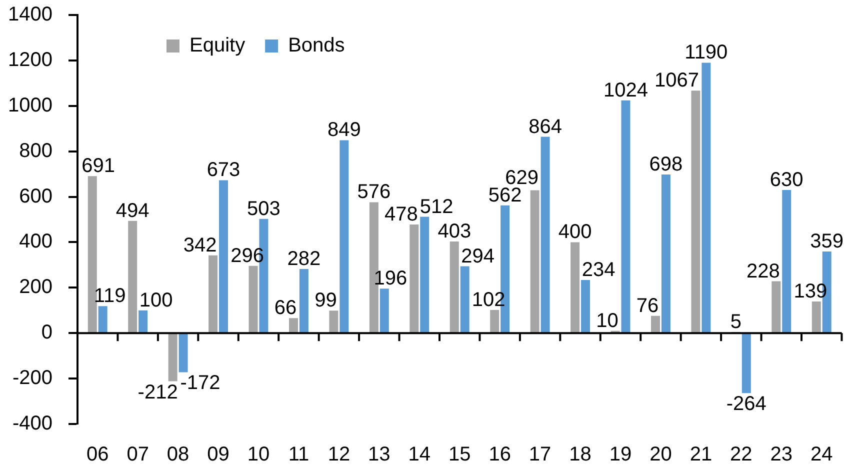  Describe the element at coordinates (285, 308) in the screenshot. I see `data-label: 66` at that location.